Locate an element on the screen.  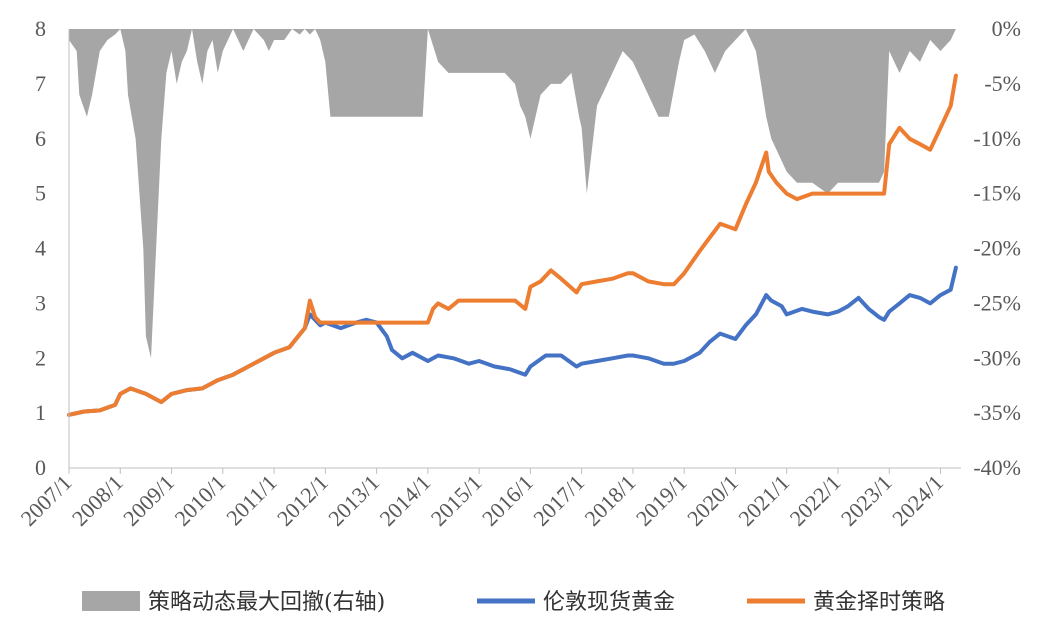
legend: 策略动态最大回撤(右轴) 伦敦现货黄金 黄金择时策略 is located at coordinates (513, 602).